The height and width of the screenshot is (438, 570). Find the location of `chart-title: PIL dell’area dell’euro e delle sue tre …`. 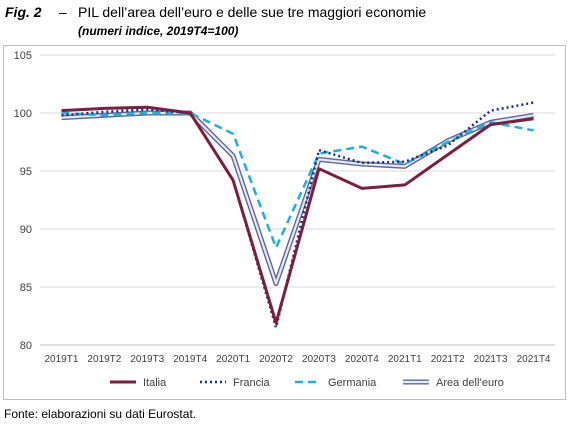

chart-title: PIL dell’area dell’euro e delle sue tre … is located at coordinates (252, 12).